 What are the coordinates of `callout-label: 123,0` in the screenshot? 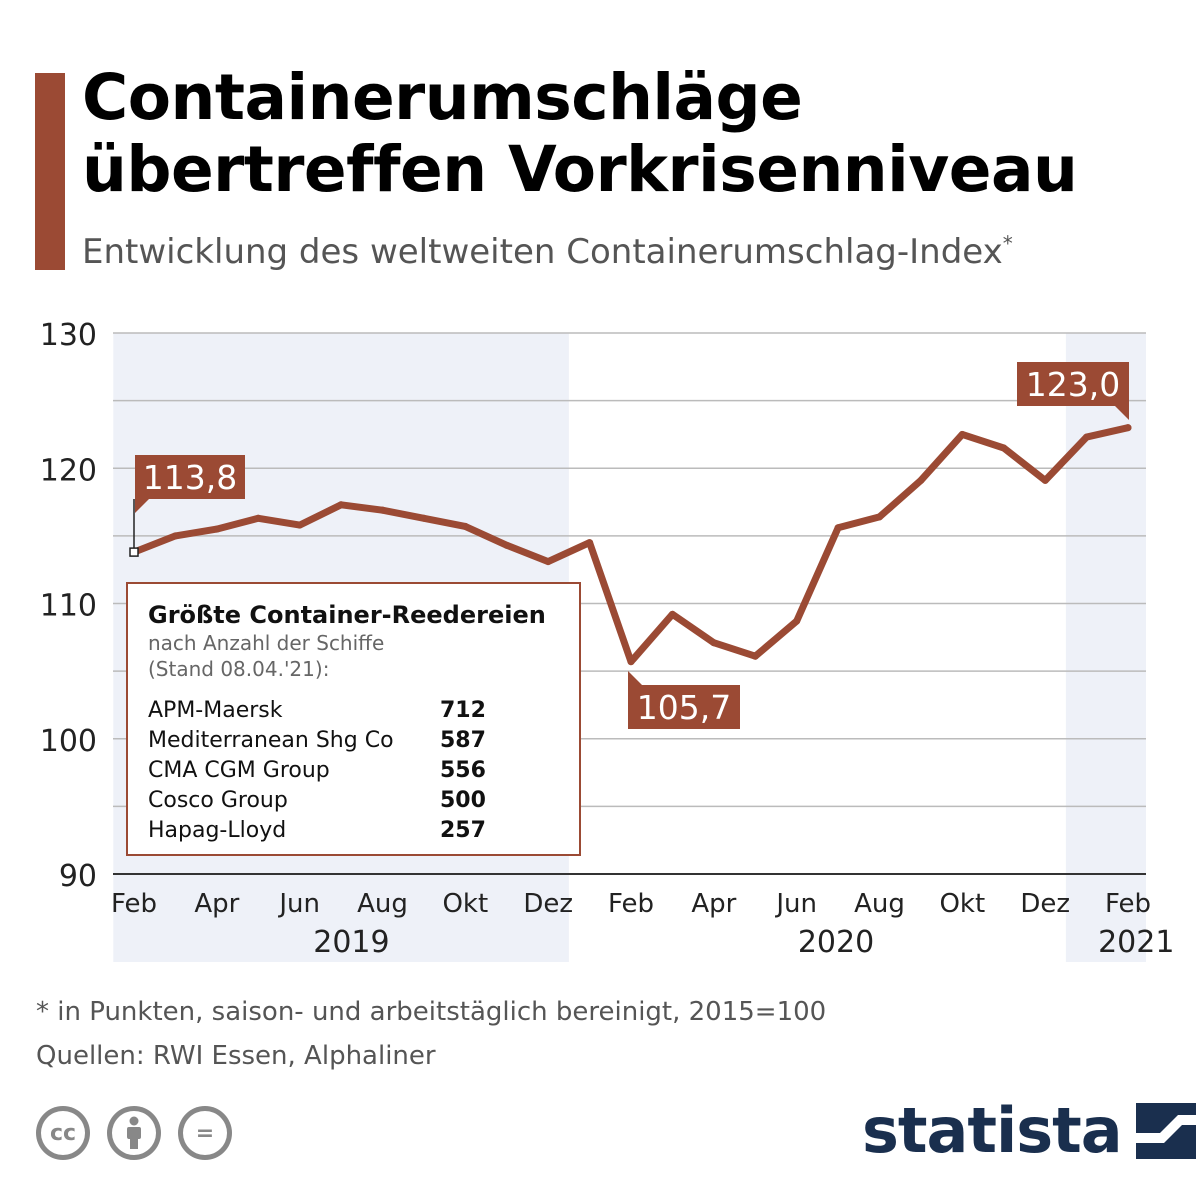 It's located at (1073, 384).